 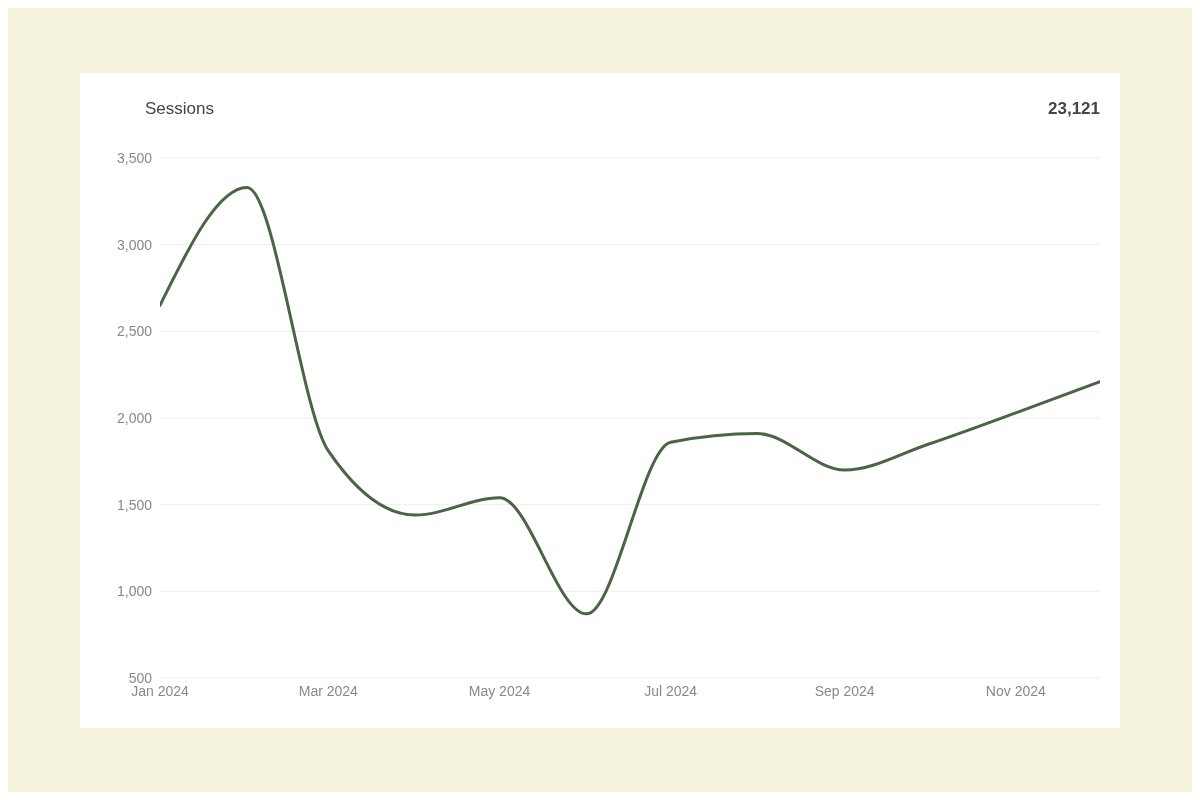 What do you see at coordinates (179, 109) in the screenshot?
I see `chart-title: Sessions` at bounding box center [179, 109].